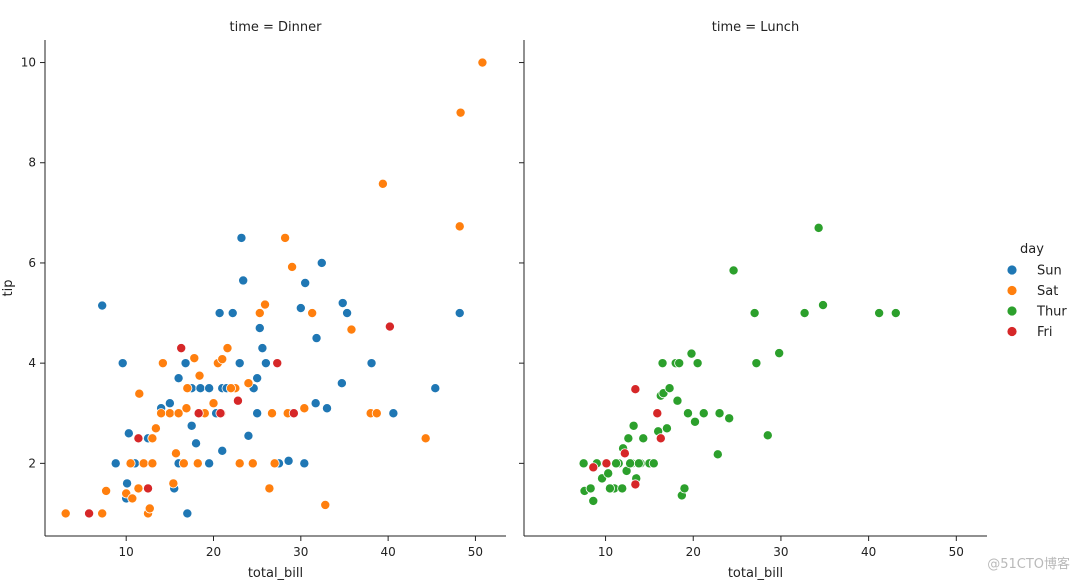  Describe the element at coordinates (32, 463) in the screenshot. I see `y-tick-label: 2` at that location.